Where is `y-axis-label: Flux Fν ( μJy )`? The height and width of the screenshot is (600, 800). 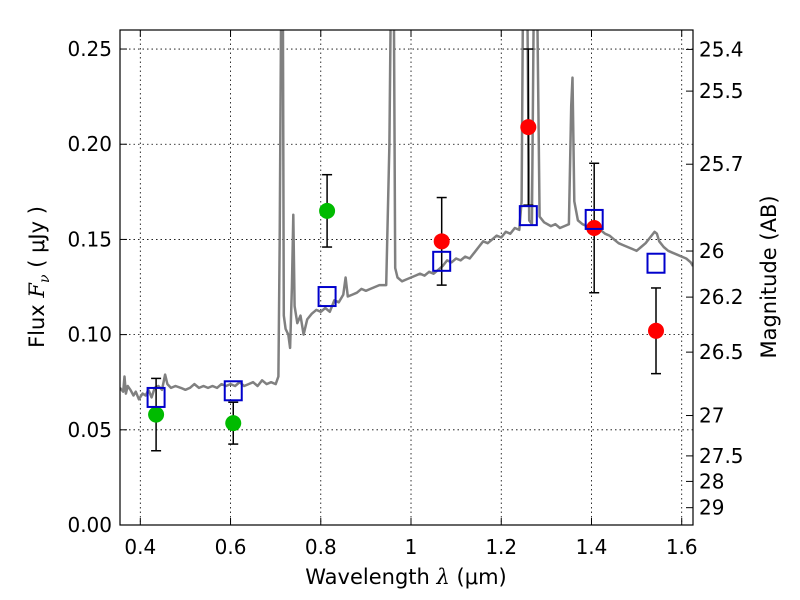
y-axis-label: Flux Fν ( μJy ) is located at coordinates (39, 277).